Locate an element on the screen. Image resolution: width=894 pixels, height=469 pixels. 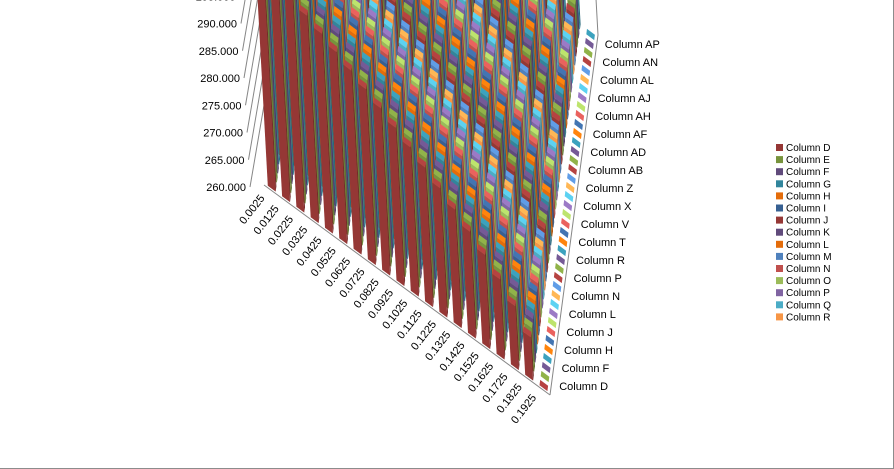
legend-label: Column L is located at coordinates (807, 245).